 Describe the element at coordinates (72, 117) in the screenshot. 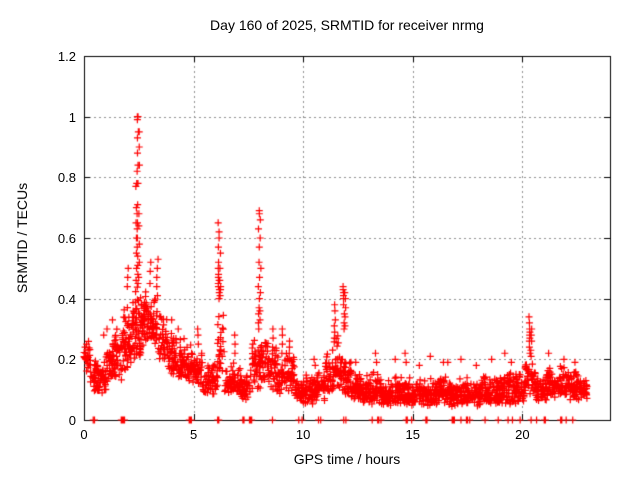

I see `y-tick-label: 1` at that location.